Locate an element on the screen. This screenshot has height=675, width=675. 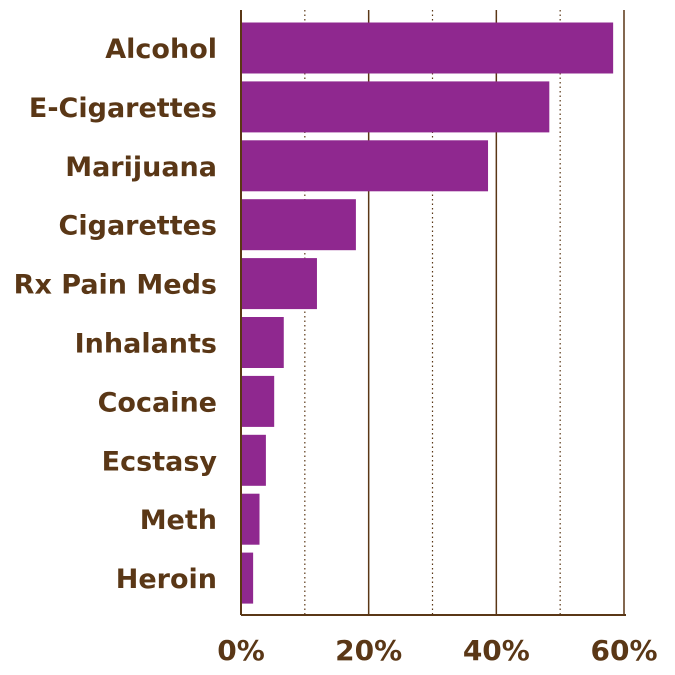
category-label: Inhalants is located at coordinates (146, 344).